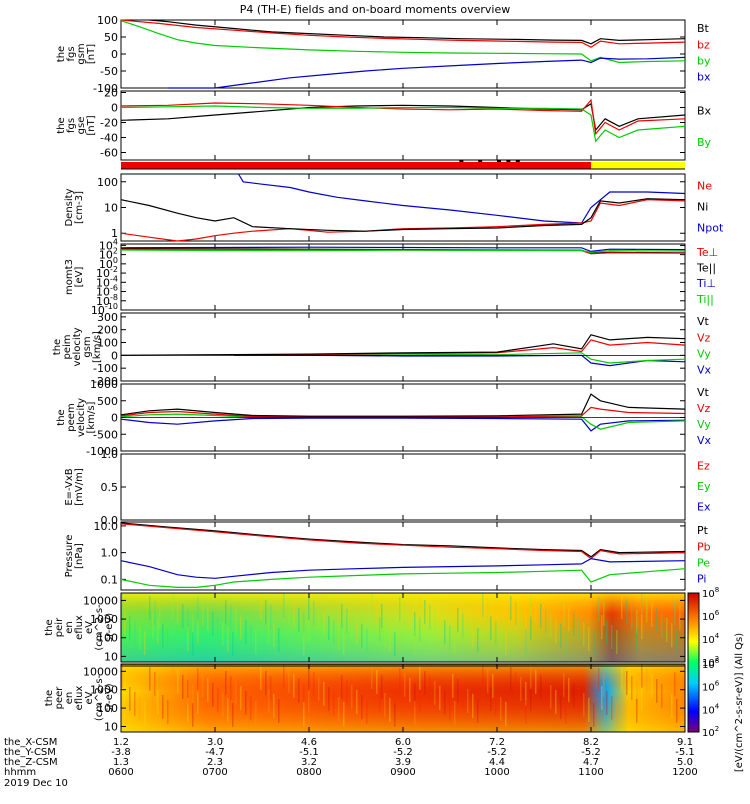 The width and height of the screenshot is (750, 804). Describe the element at coordinates (81, 53) in the screenshot. I see `y-axis-label: gsm` at that location.